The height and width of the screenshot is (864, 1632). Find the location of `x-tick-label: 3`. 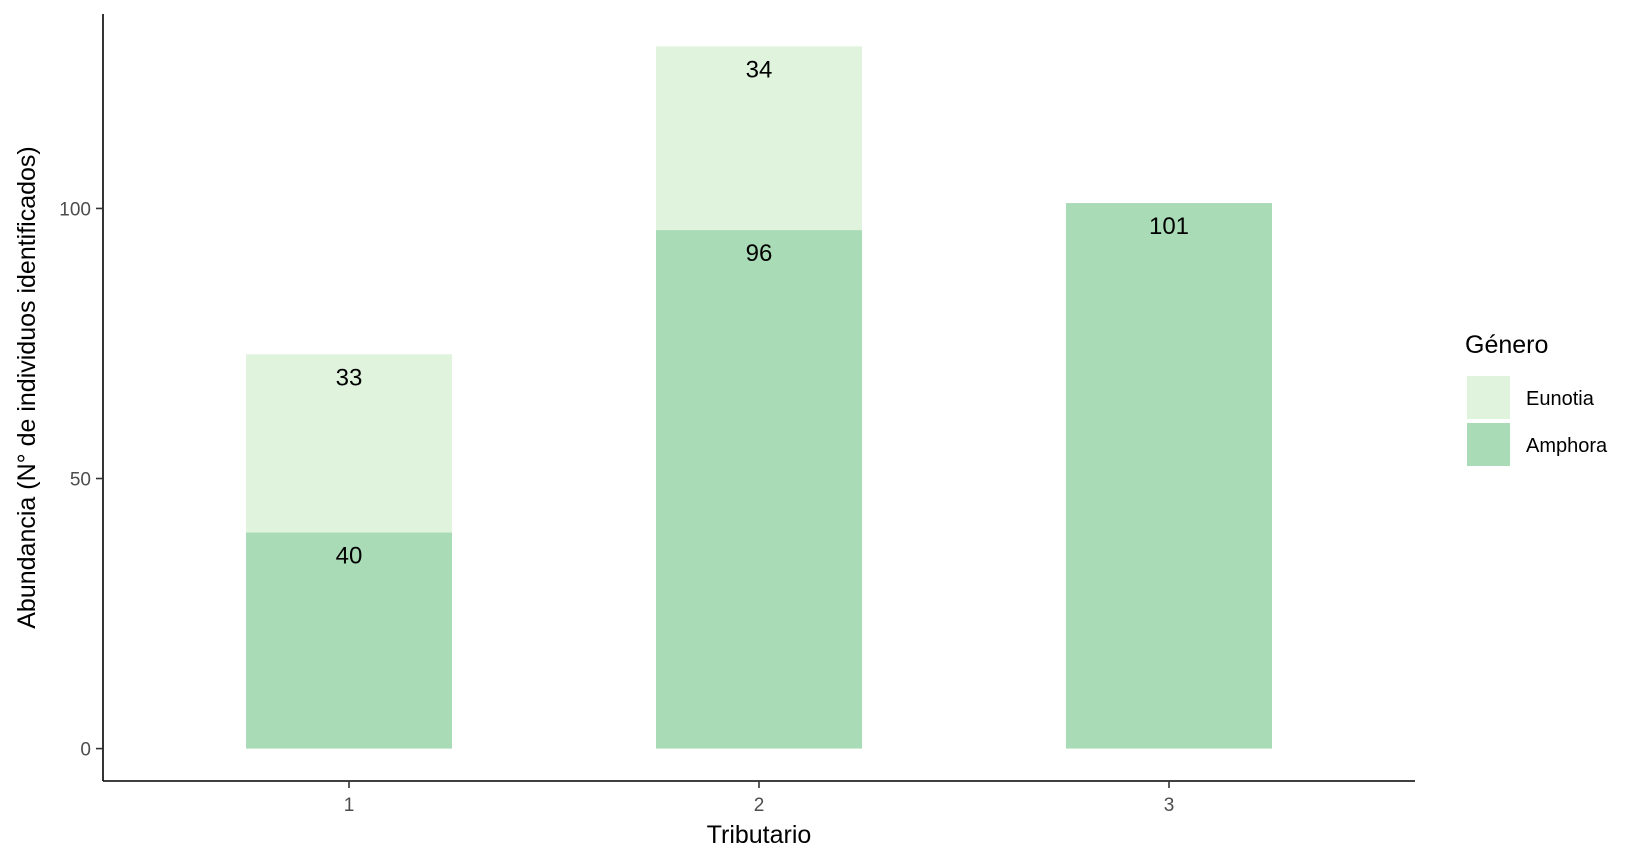

x-tick-label: 3 is located at coordinates (1169, 805).